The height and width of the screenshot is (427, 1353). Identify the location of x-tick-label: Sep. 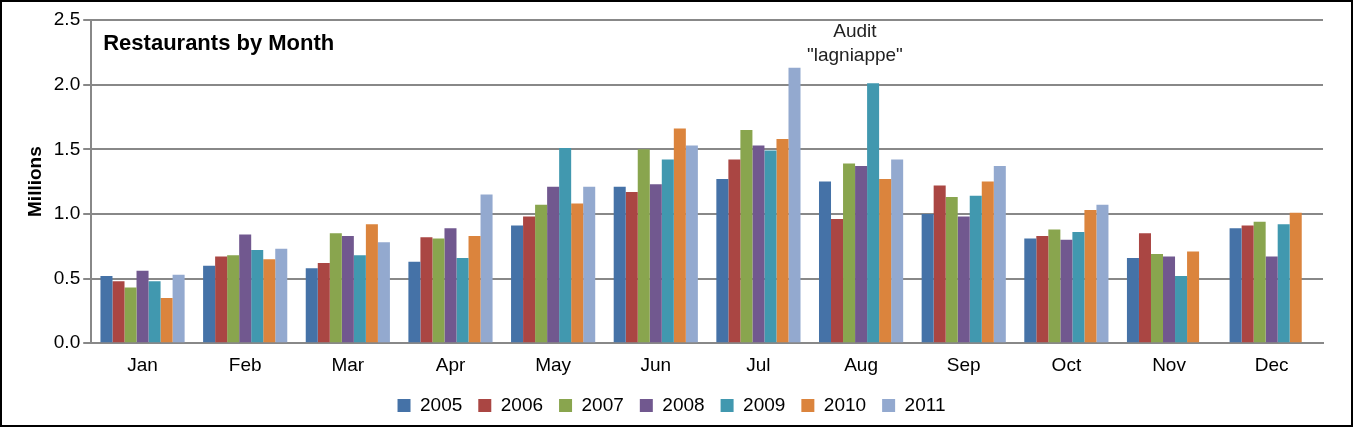
(963, 364).